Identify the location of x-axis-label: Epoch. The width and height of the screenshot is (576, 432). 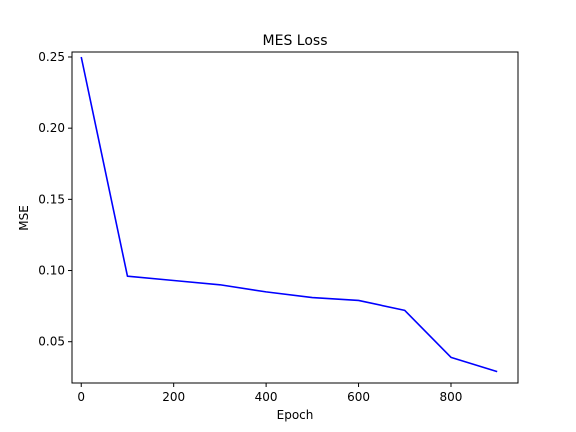
(295, 415).